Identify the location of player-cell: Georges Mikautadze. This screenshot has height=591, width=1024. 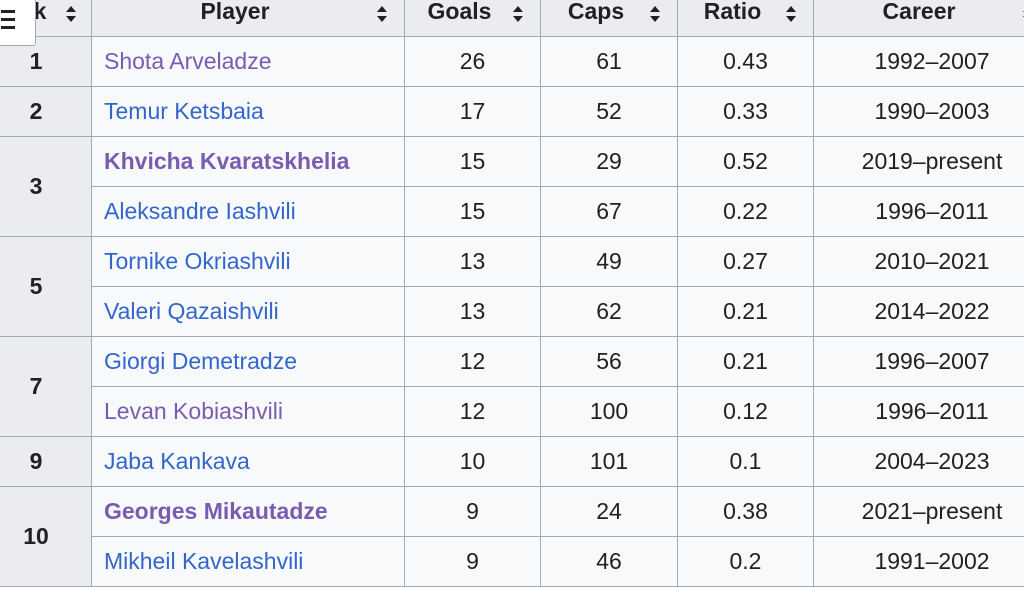
(248, 511).